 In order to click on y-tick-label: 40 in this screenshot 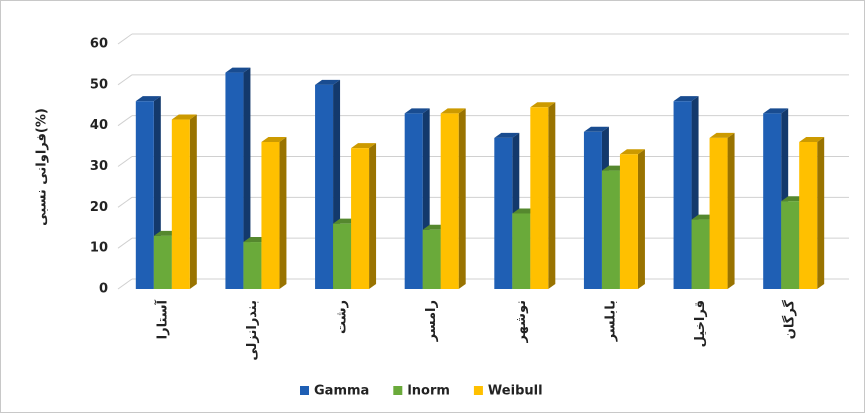, I will do `click(99, 125)`.